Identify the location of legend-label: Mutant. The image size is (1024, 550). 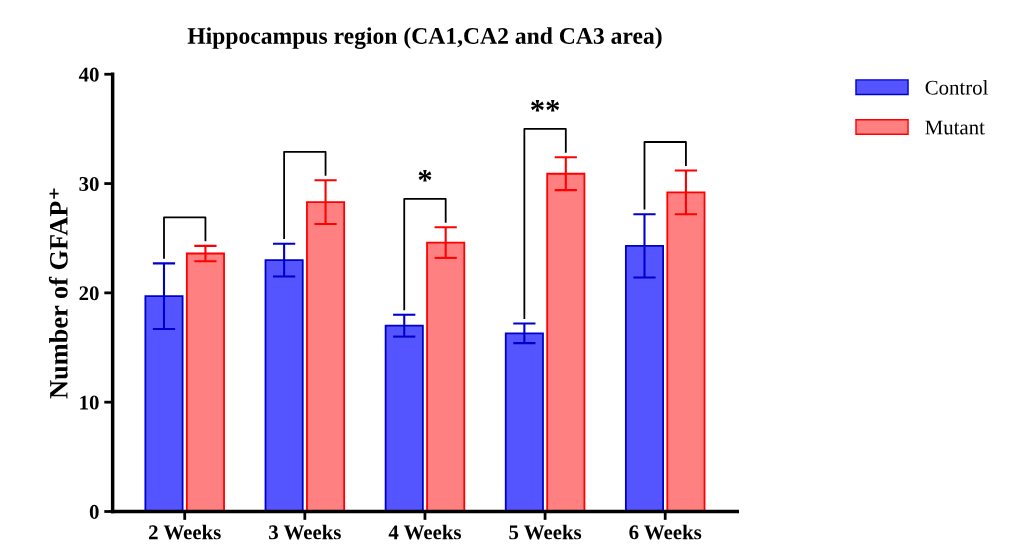
(955, 127).